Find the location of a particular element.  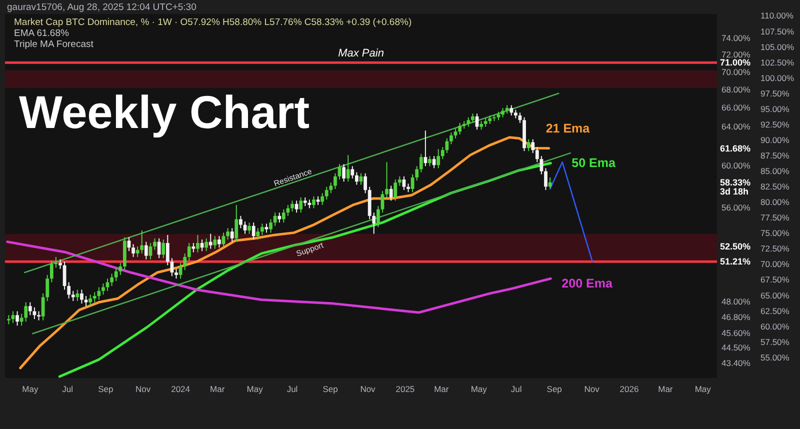

y2-tick-label: 57.50% is located at coordinates (775, 341).